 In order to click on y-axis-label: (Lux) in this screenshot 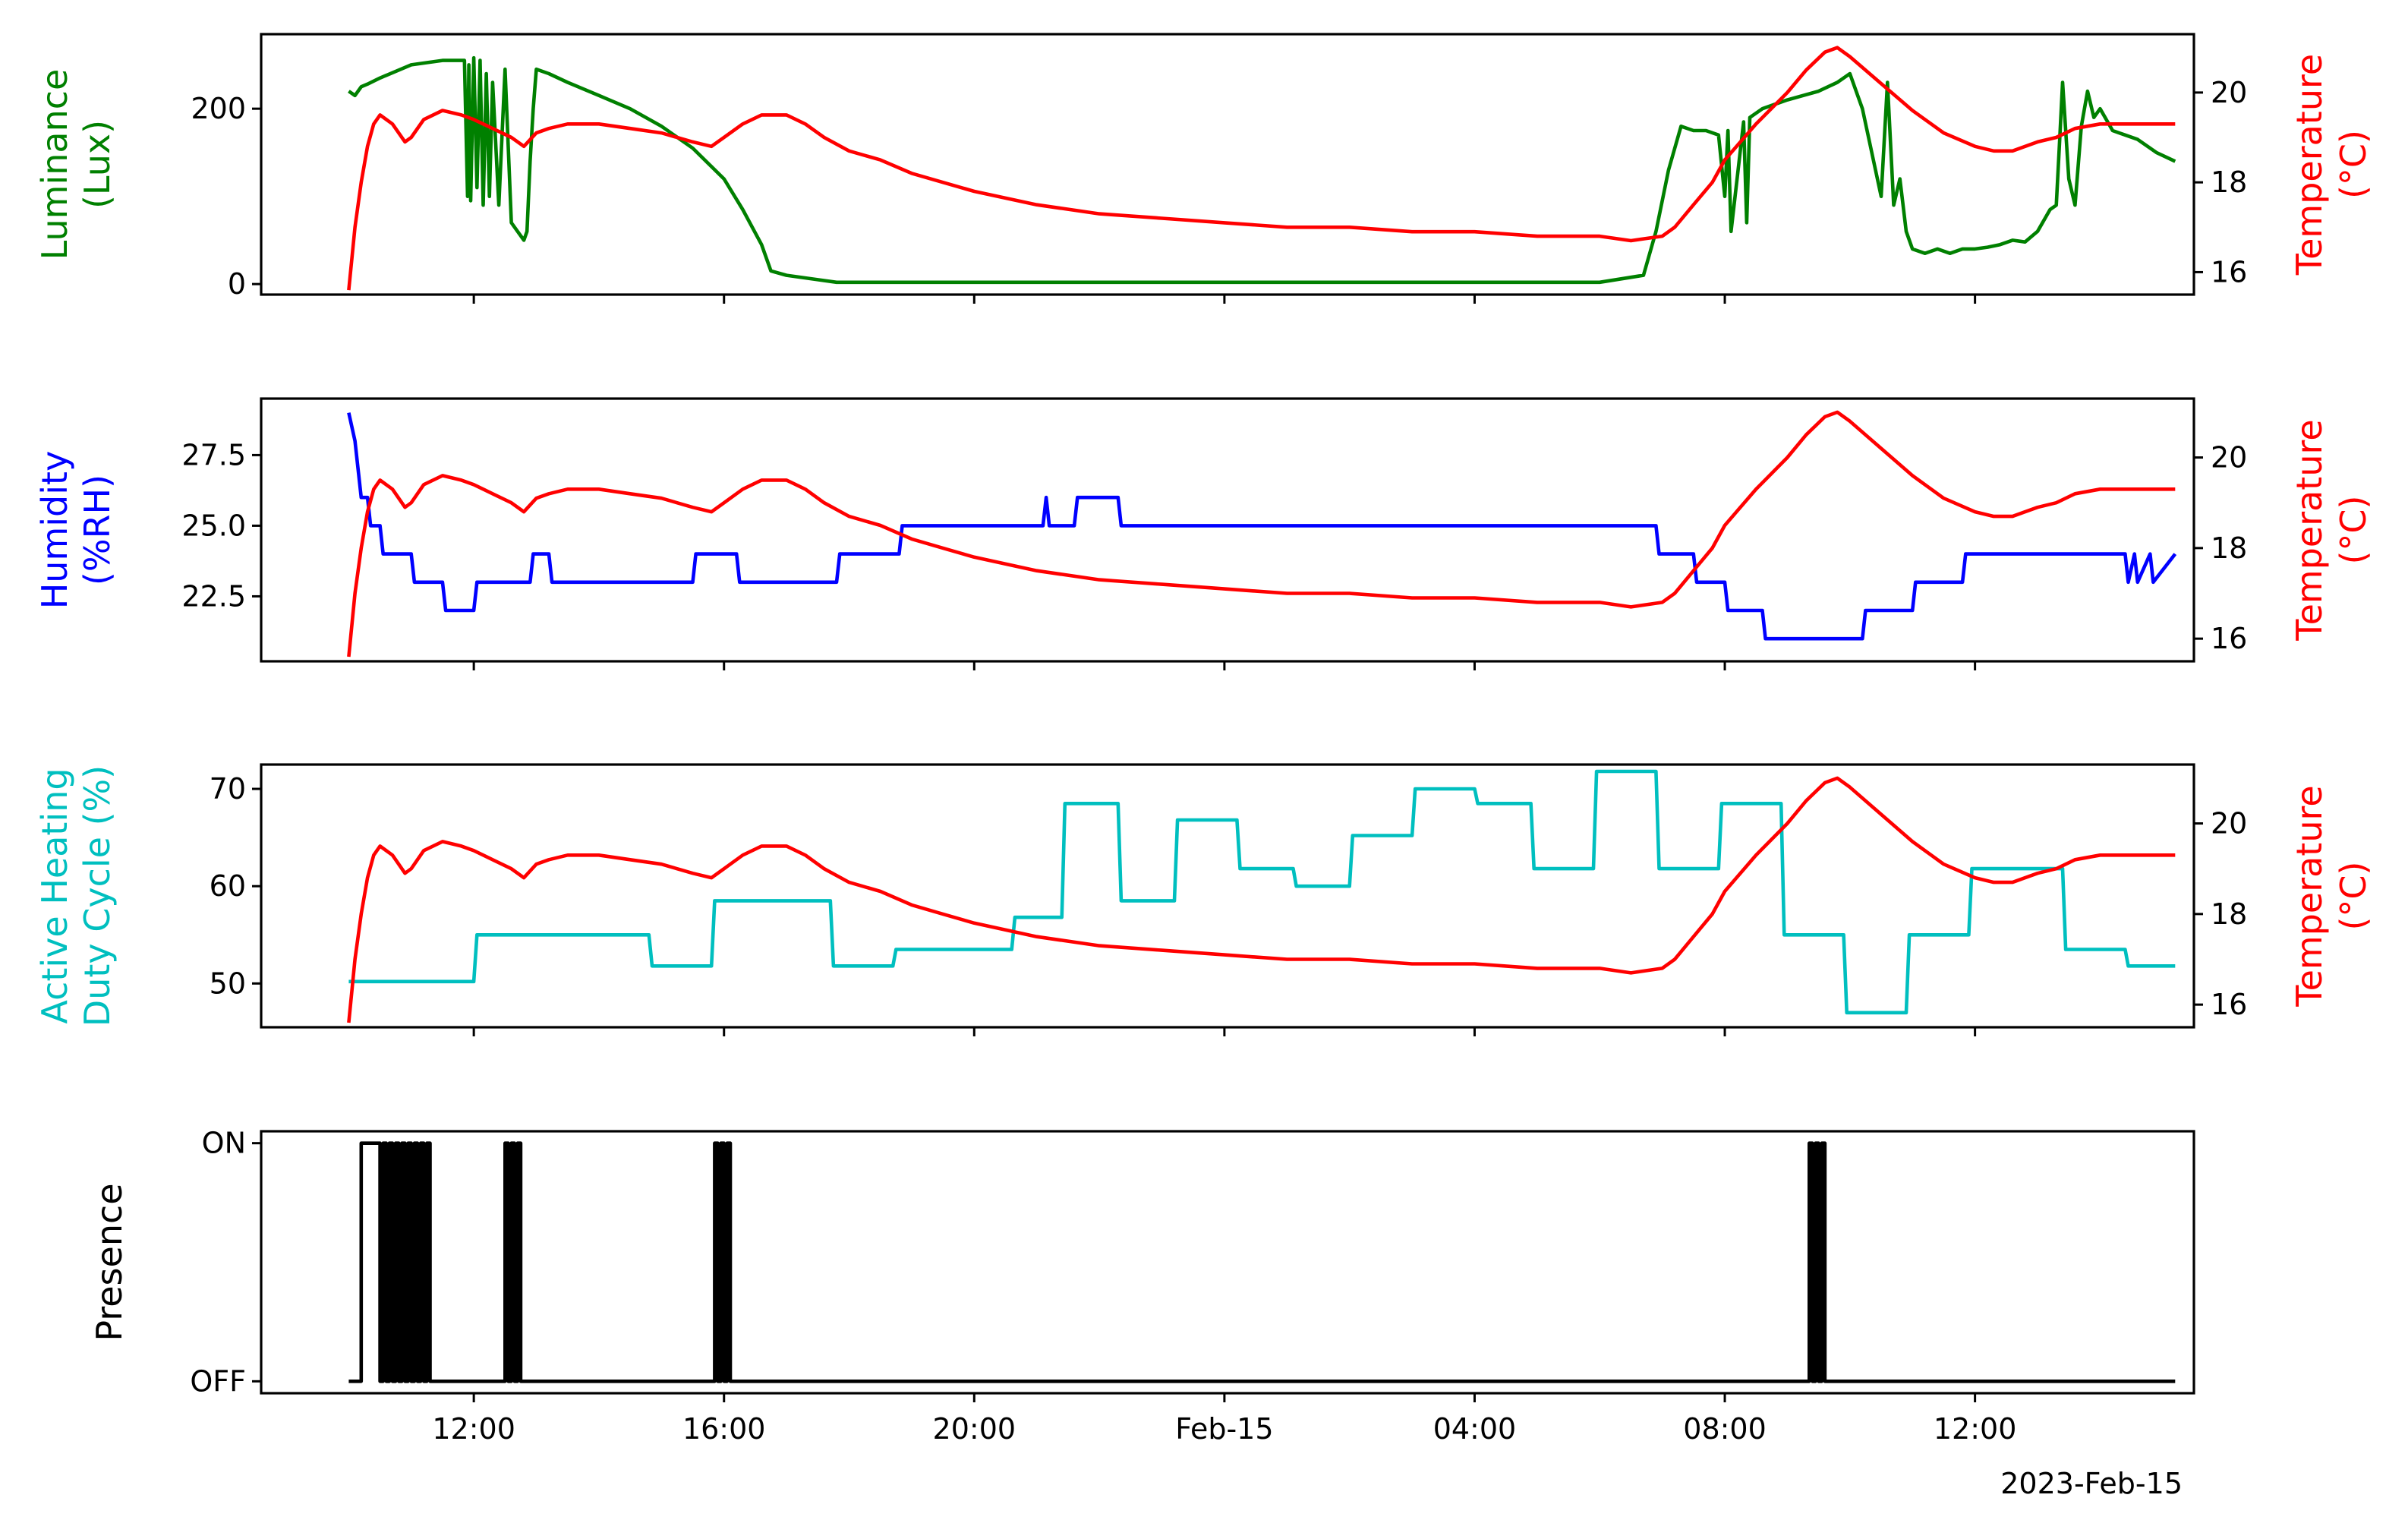, I will do `click(98, 164)`.